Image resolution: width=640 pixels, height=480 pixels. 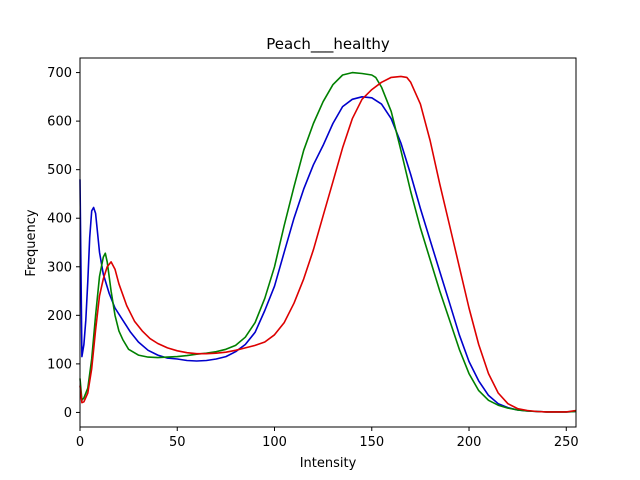 What do you see at coordinates (59, 73) in the screenshot?
I see `y-tick-label: 700` at bounding box center [59, 73].